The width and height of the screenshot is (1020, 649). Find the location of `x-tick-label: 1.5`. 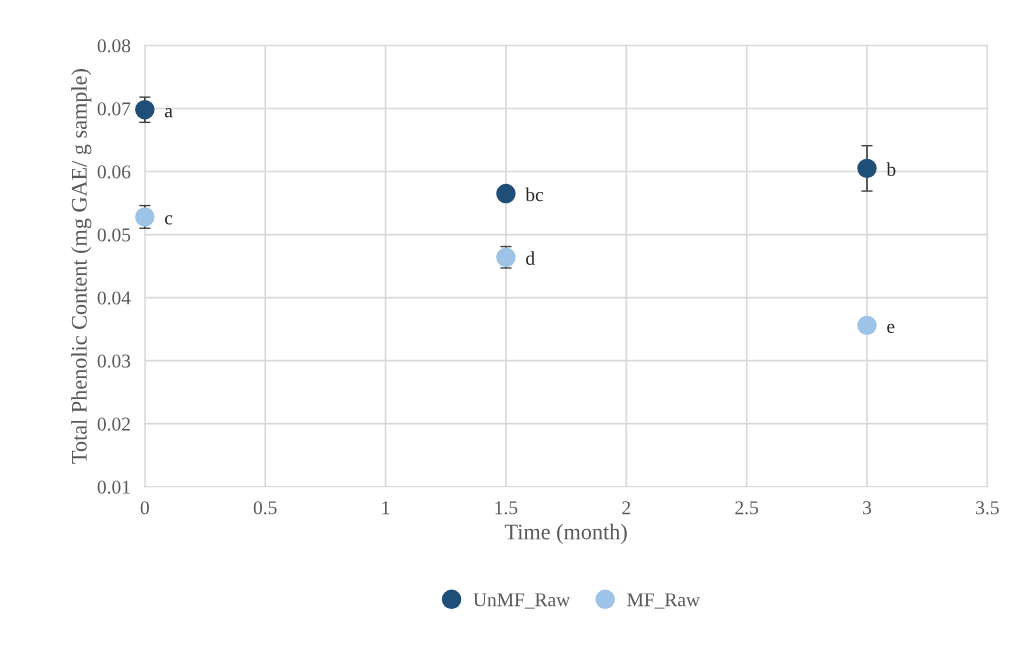

x-tick-label: 1.5 is located at coordinates (506, 508).